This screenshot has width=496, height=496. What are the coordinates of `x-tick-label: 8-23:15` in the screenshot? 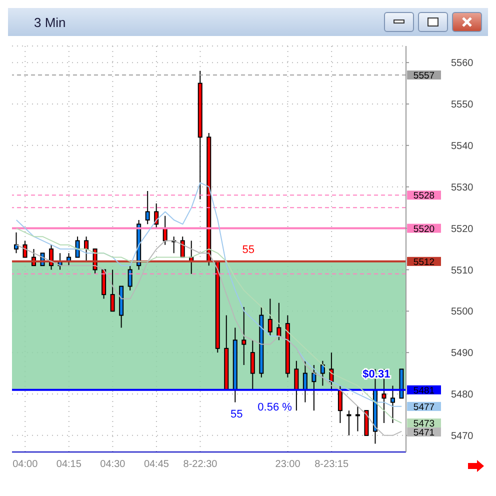 It's located at (331, 464).